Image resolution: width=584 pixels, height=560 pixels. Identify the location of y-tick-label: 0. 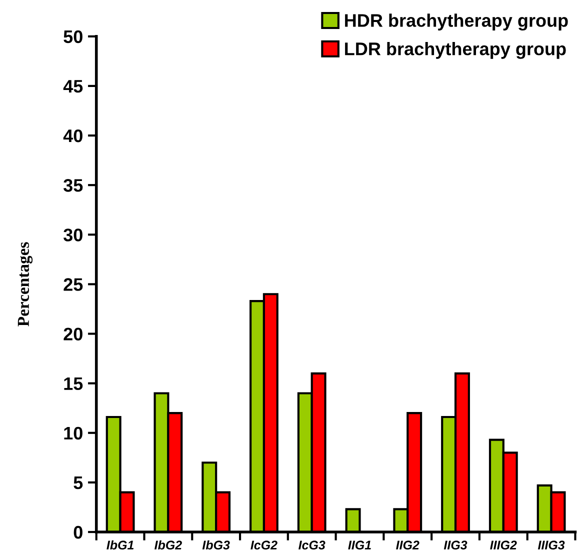
(78, 532).